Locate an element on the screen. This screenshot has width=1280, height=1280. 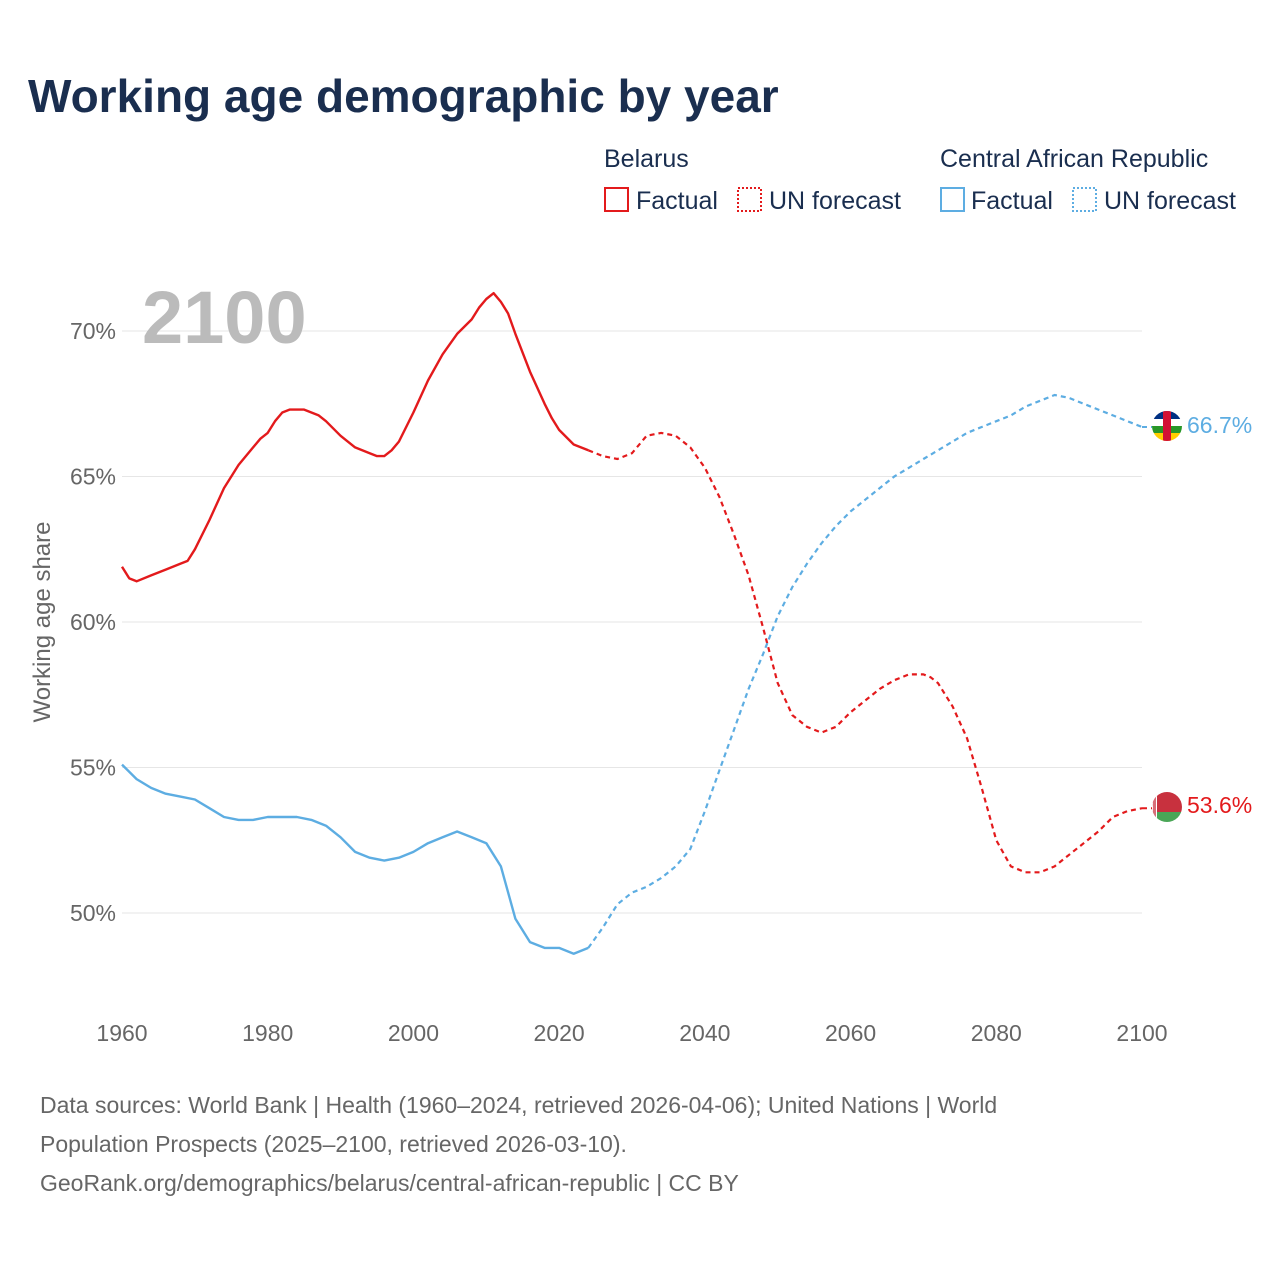
y-tick-50: 50% is located at coordinates (93, 913).